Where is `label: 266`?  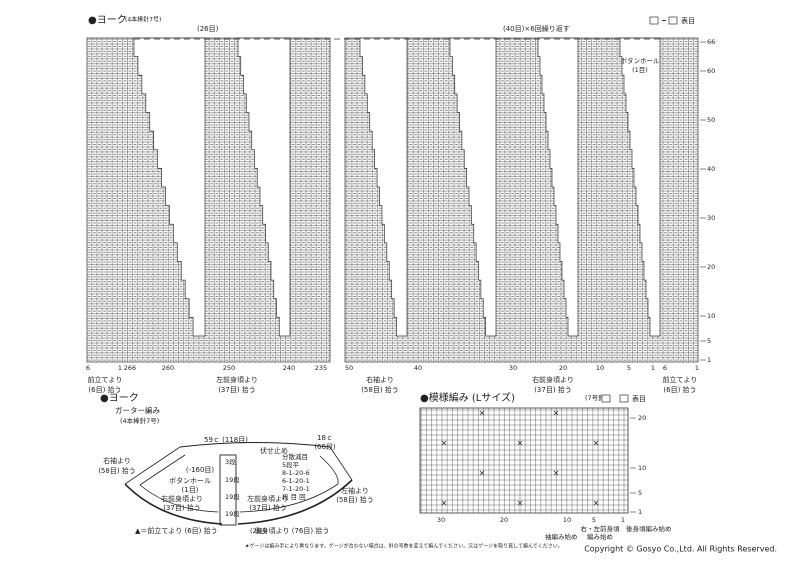
label: 266 is located at coordinates (130, 368).